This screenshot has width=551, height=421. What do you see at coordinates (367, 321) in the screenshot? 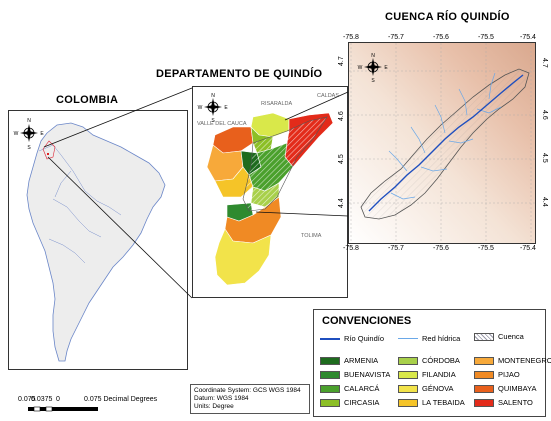
I see `legend-title: CONVENCIONES` at bounding box center [367, 321].